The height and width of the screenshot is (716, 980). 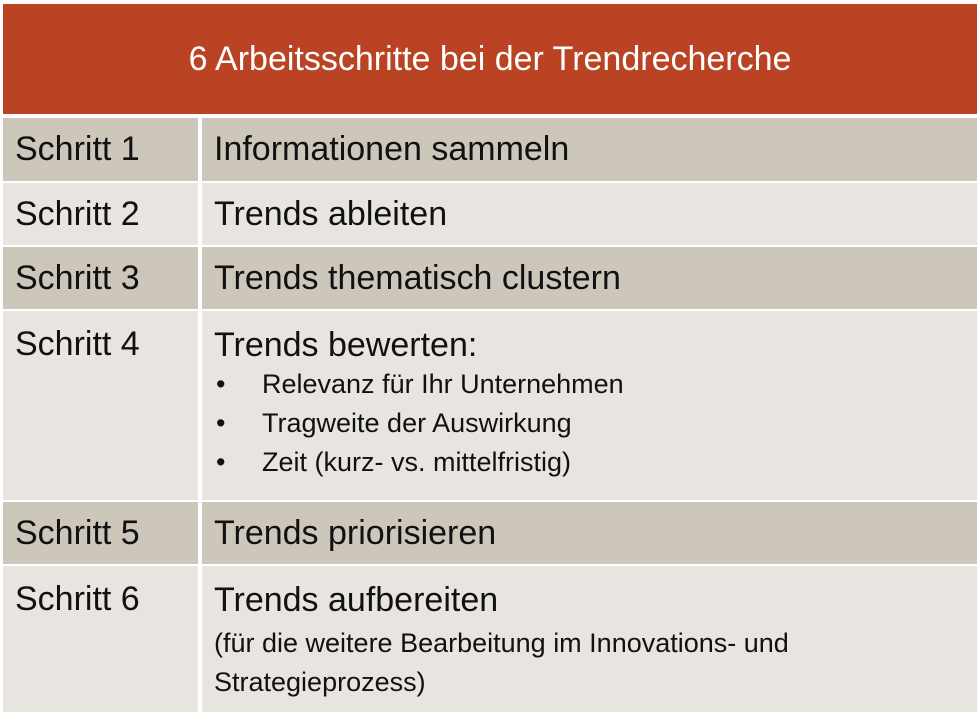 What do you see at coordinates (346, 345) in the screenshot?
I see `step-description: Trends bewerten:` at bounding box center [346, 345].